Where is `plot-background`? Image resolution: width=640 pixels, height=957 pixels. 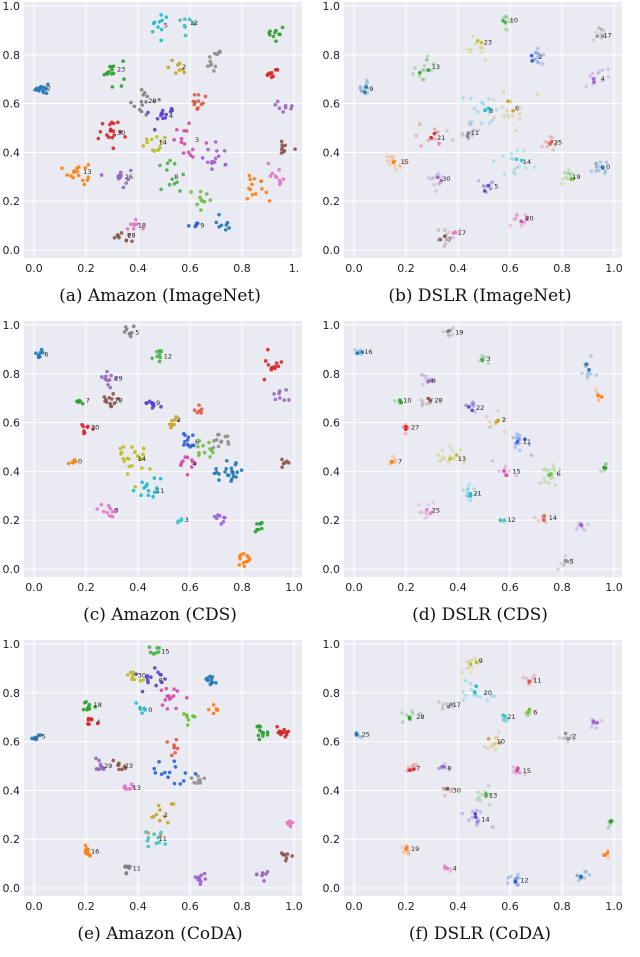
plot-background is located at coordinates (483, 449).